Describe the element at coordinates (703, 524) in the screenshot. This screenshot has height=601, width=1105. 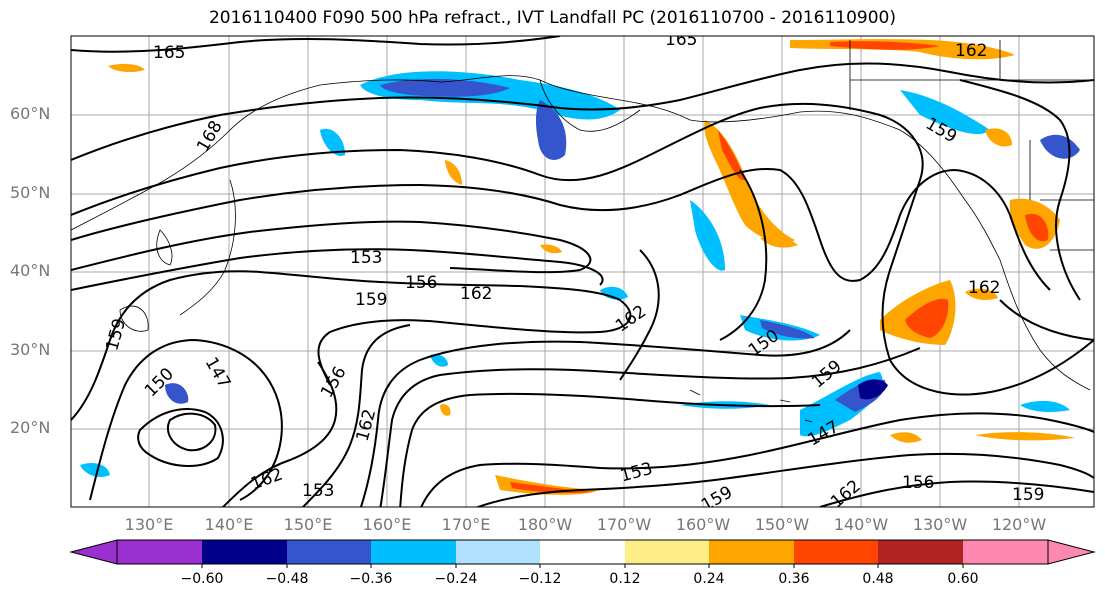
I see `lon-label: 160°W` at that location.